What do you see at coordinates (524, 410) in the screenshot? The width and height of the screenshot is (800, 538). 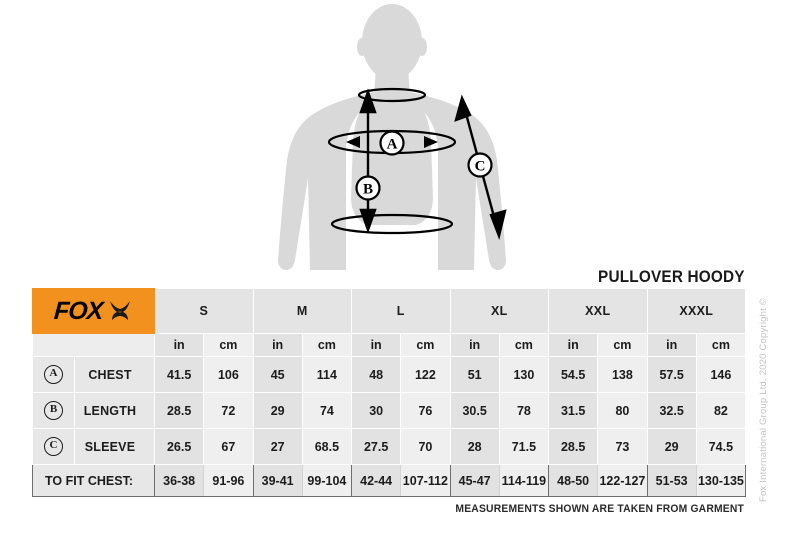 I see `cell-length-xl-cm: 78` at bounding box center [524, 410].